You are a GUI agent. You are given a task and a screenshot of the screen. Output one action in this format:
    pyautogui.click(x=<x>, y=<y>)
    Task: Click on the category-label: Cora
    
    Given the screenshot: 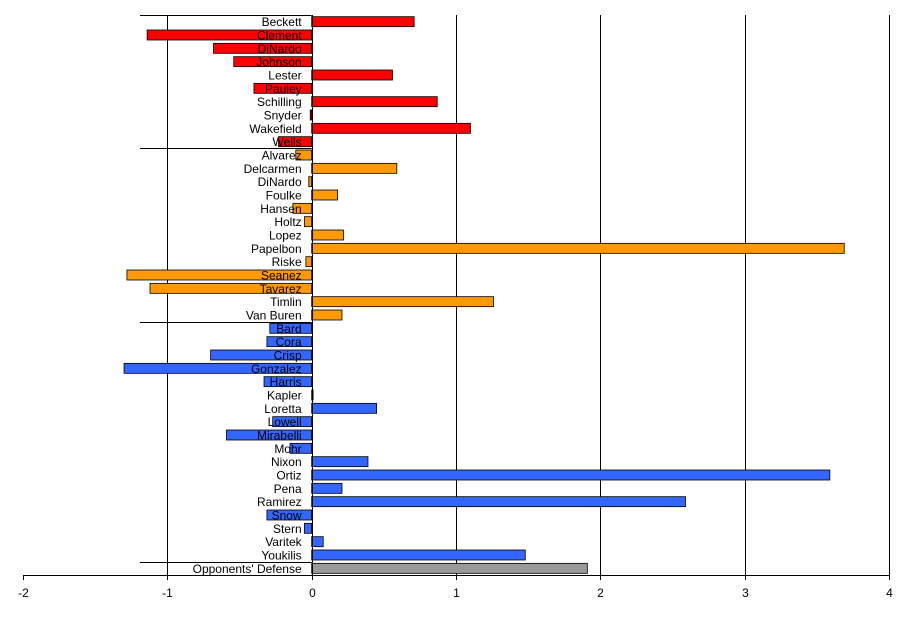 What is the action you would take?
    pyautogui.click(x=289, y=342)
    